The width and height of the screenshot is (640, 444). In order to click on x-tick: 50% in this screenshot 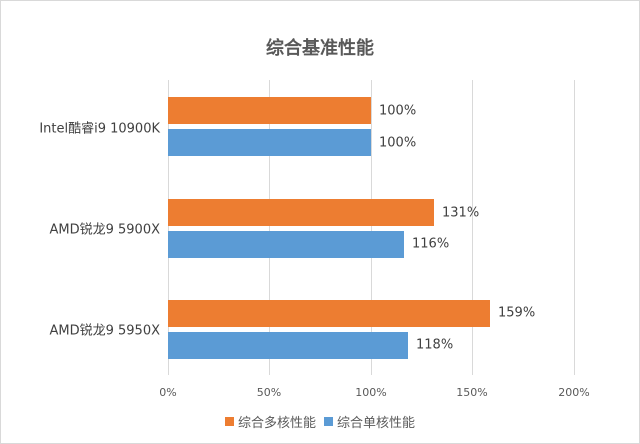, I will do `click(269, 392)`.